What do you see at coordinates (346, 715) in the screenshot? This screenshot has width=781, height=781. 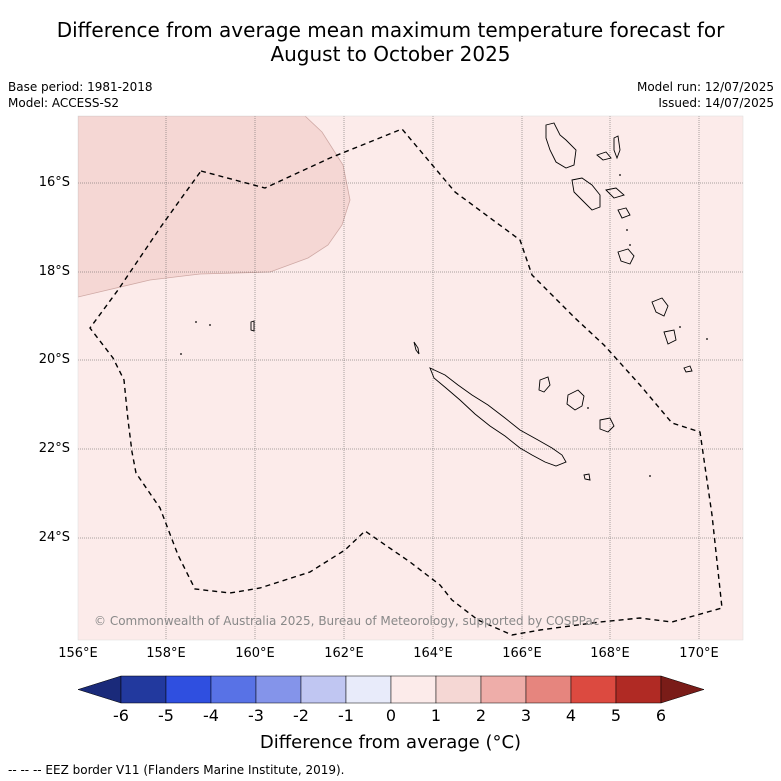 I see `colorbar-tick: -1` at bounding box center [346, 715].